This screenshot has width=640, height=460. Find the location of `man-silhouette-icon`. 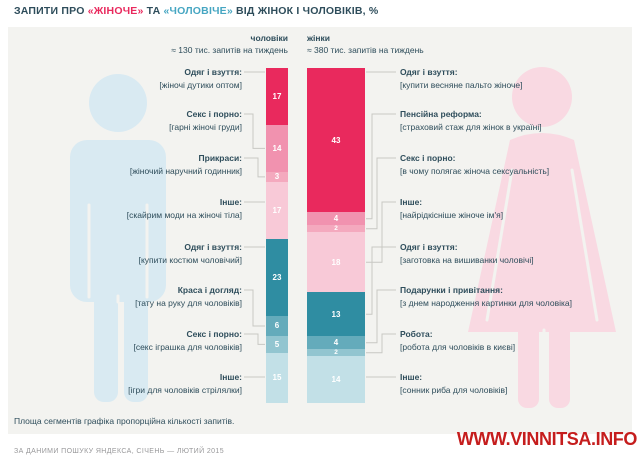

man-silhouette-icon is located at coordinates (118, 238).